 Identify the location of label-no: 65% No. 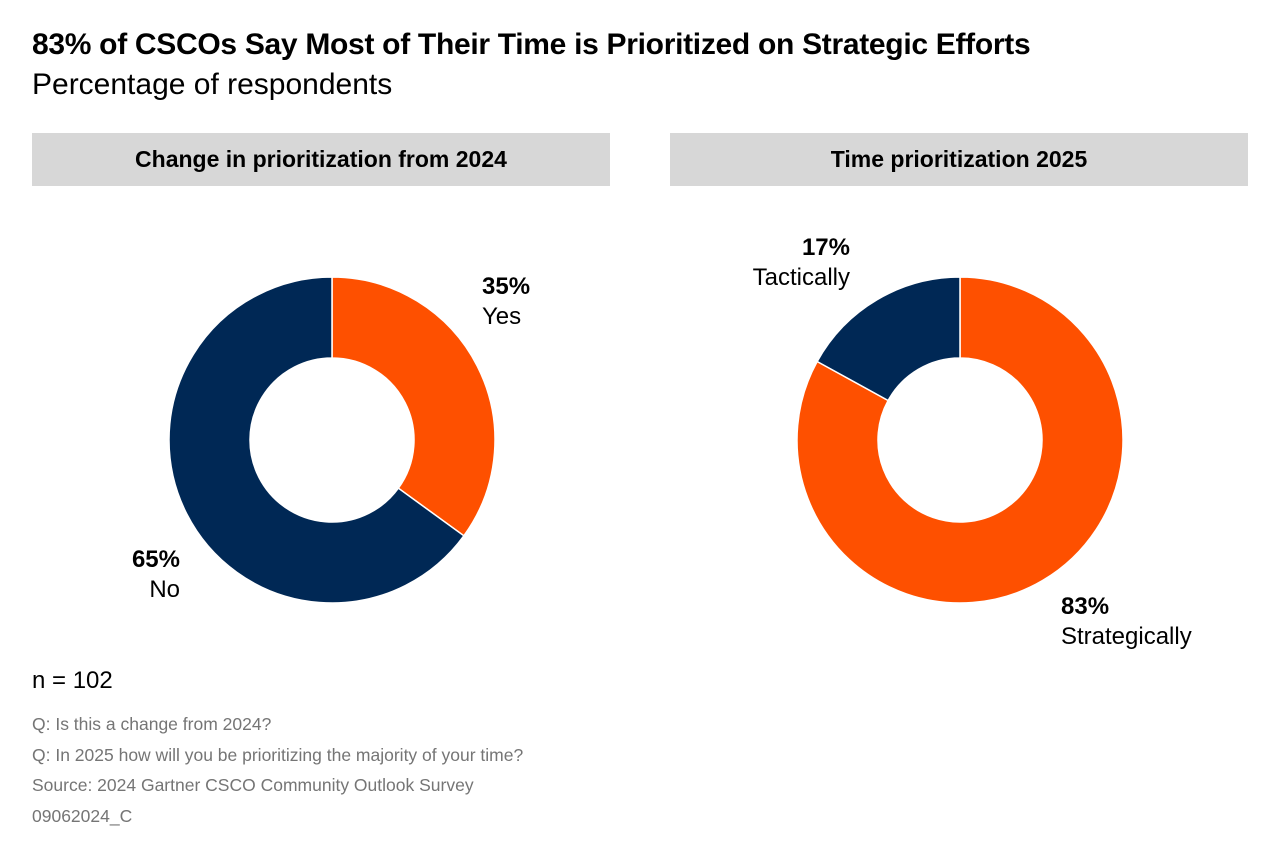
(140, 575).